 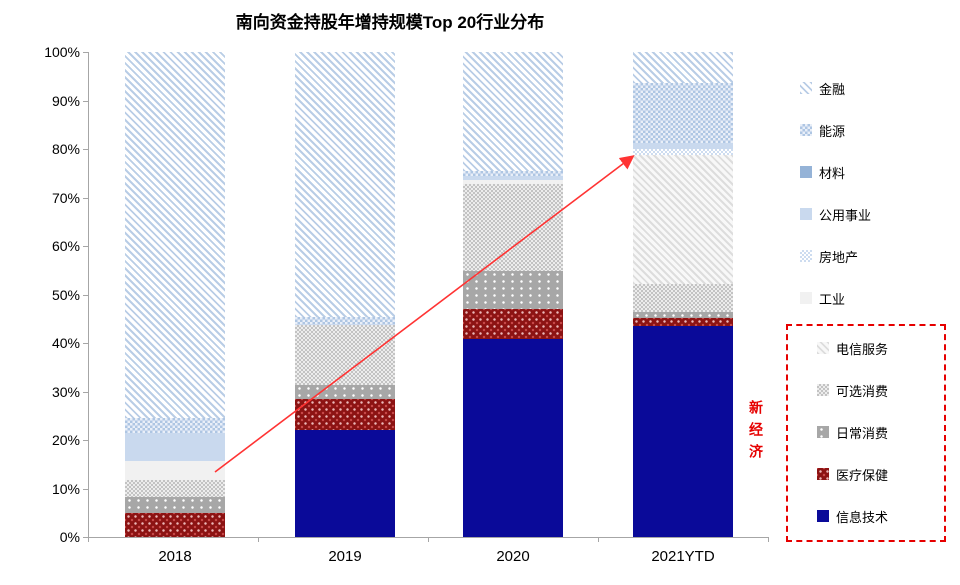 I want to click on stacked-bar-2019, so click(x=345, y=294).